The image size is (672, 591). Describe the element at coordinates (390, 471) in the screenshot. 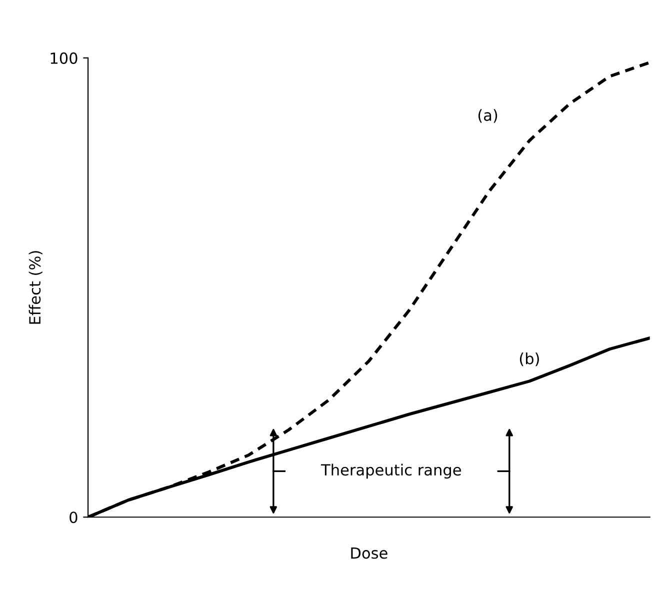

I see `annotation: Therapeutic range` at that location.